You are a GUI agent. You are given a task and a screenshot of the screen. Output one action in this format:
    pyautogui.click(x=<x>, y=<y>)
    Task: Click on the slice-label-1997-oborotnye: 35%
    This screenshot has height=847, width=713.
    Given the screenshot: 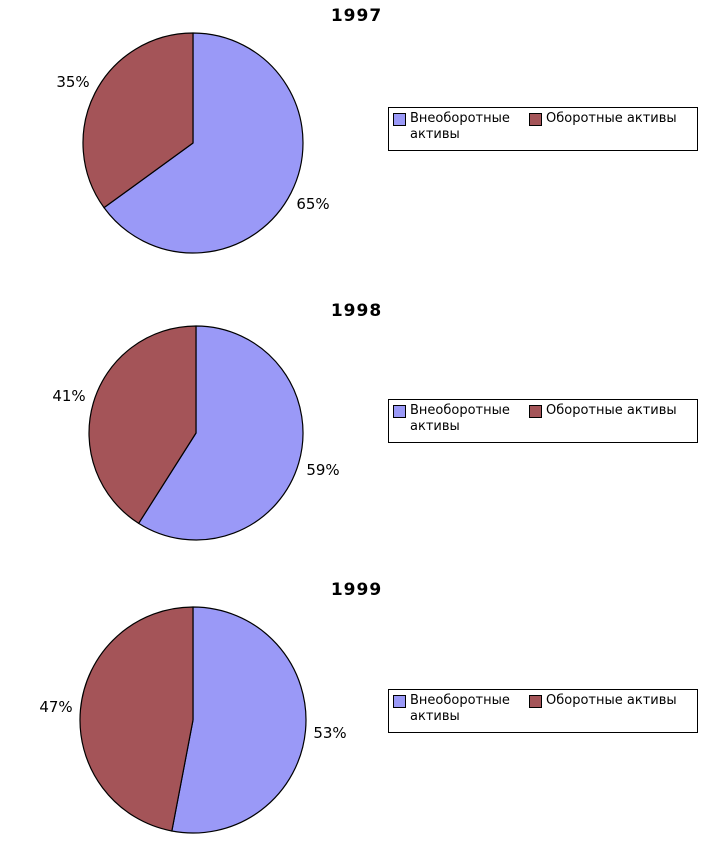 What is the action you would take?
    pyautogui.click(x=73, y=82)
    